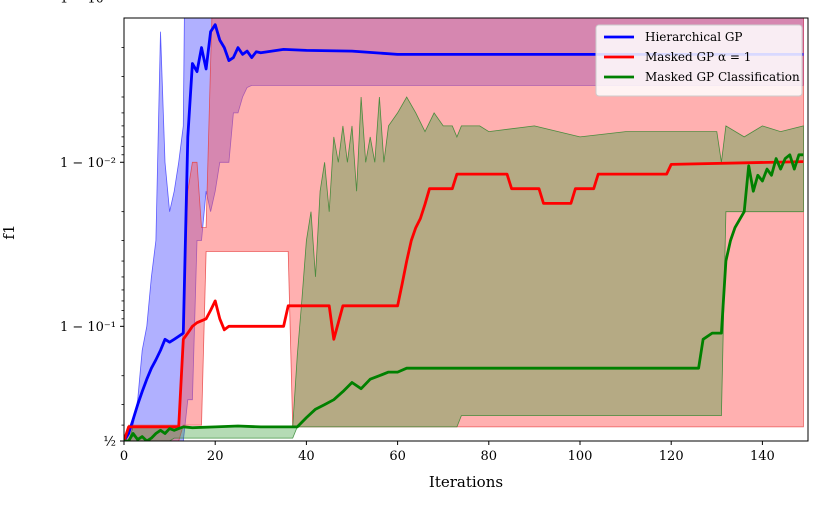  What do you see at coordinates (88, 3) in the screenshot?
I see `y-tick-label: 1 − 10⁻³` at bounding box center [88, 3].